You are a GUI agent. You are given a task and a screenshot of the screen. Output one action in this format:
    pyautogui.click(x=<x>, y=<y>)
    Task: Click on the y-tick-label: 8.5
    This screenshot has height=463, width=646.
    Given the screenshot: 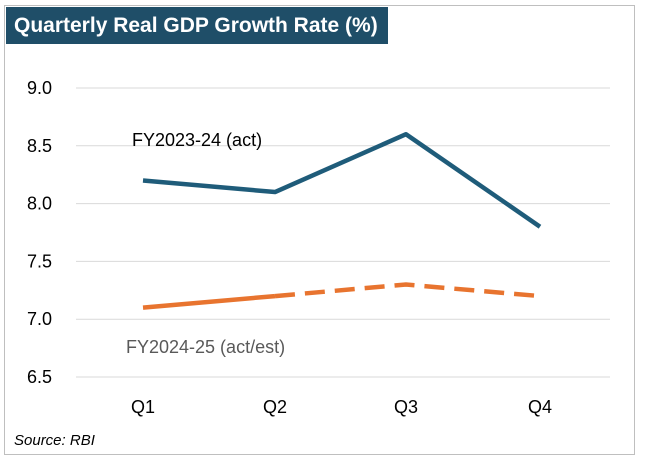 What is the action you would take?
    pyautogui.click(x=39, y=146)
    